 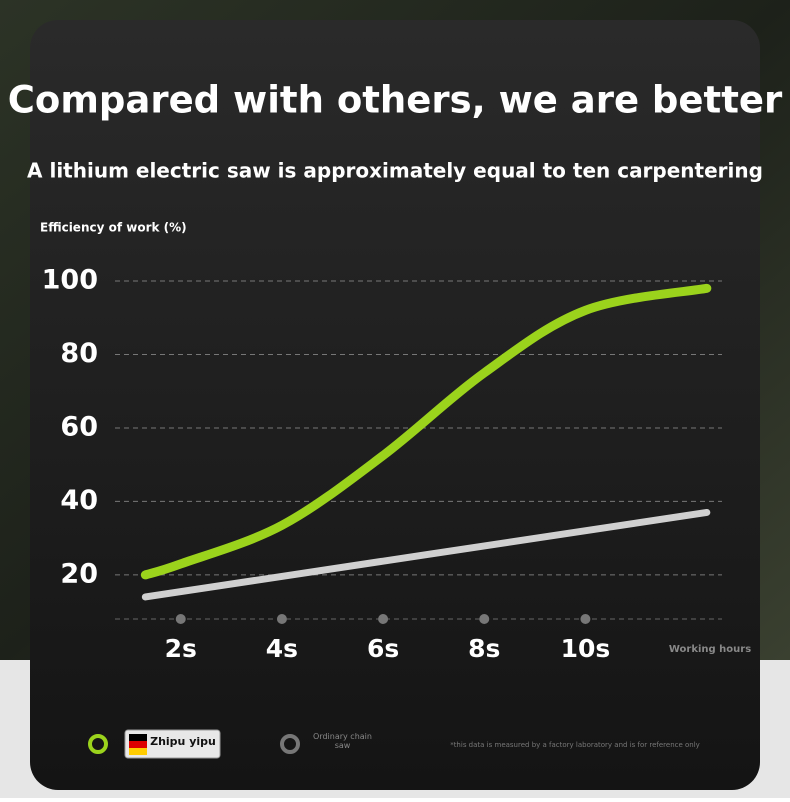 What do you see at coordinates (426, 554) in the screenshot?
I see `series-line` at bounding box center [426, 554].